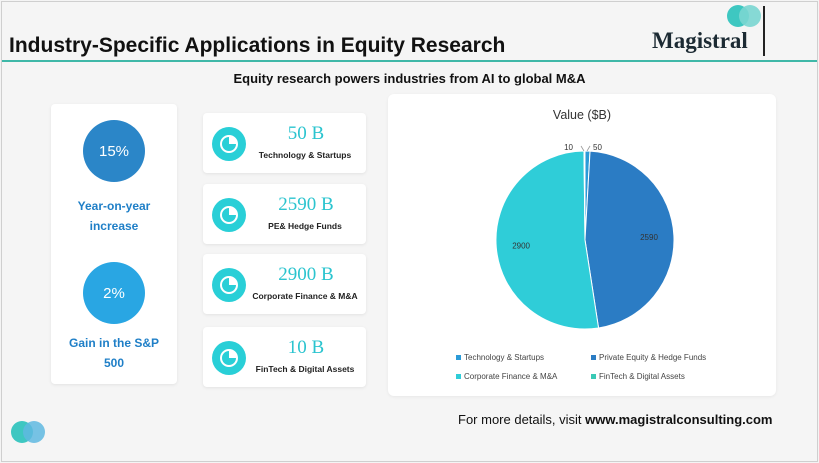  I want to click on logo-text: Magistral, so click(700, 40).